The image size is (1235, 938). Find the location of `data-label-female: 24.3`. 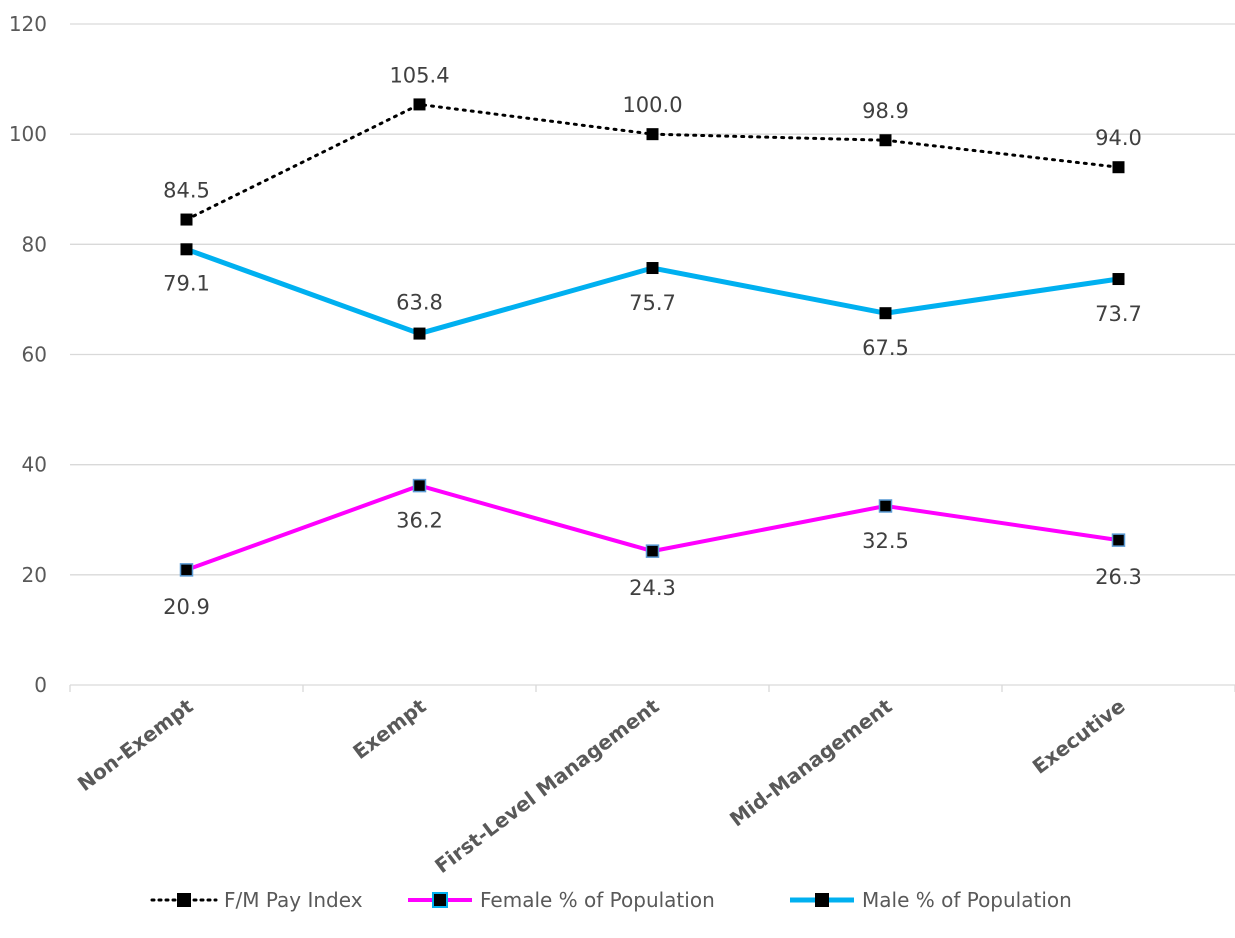

data-label-female: 24.3 is located at coordinates (652, 588).